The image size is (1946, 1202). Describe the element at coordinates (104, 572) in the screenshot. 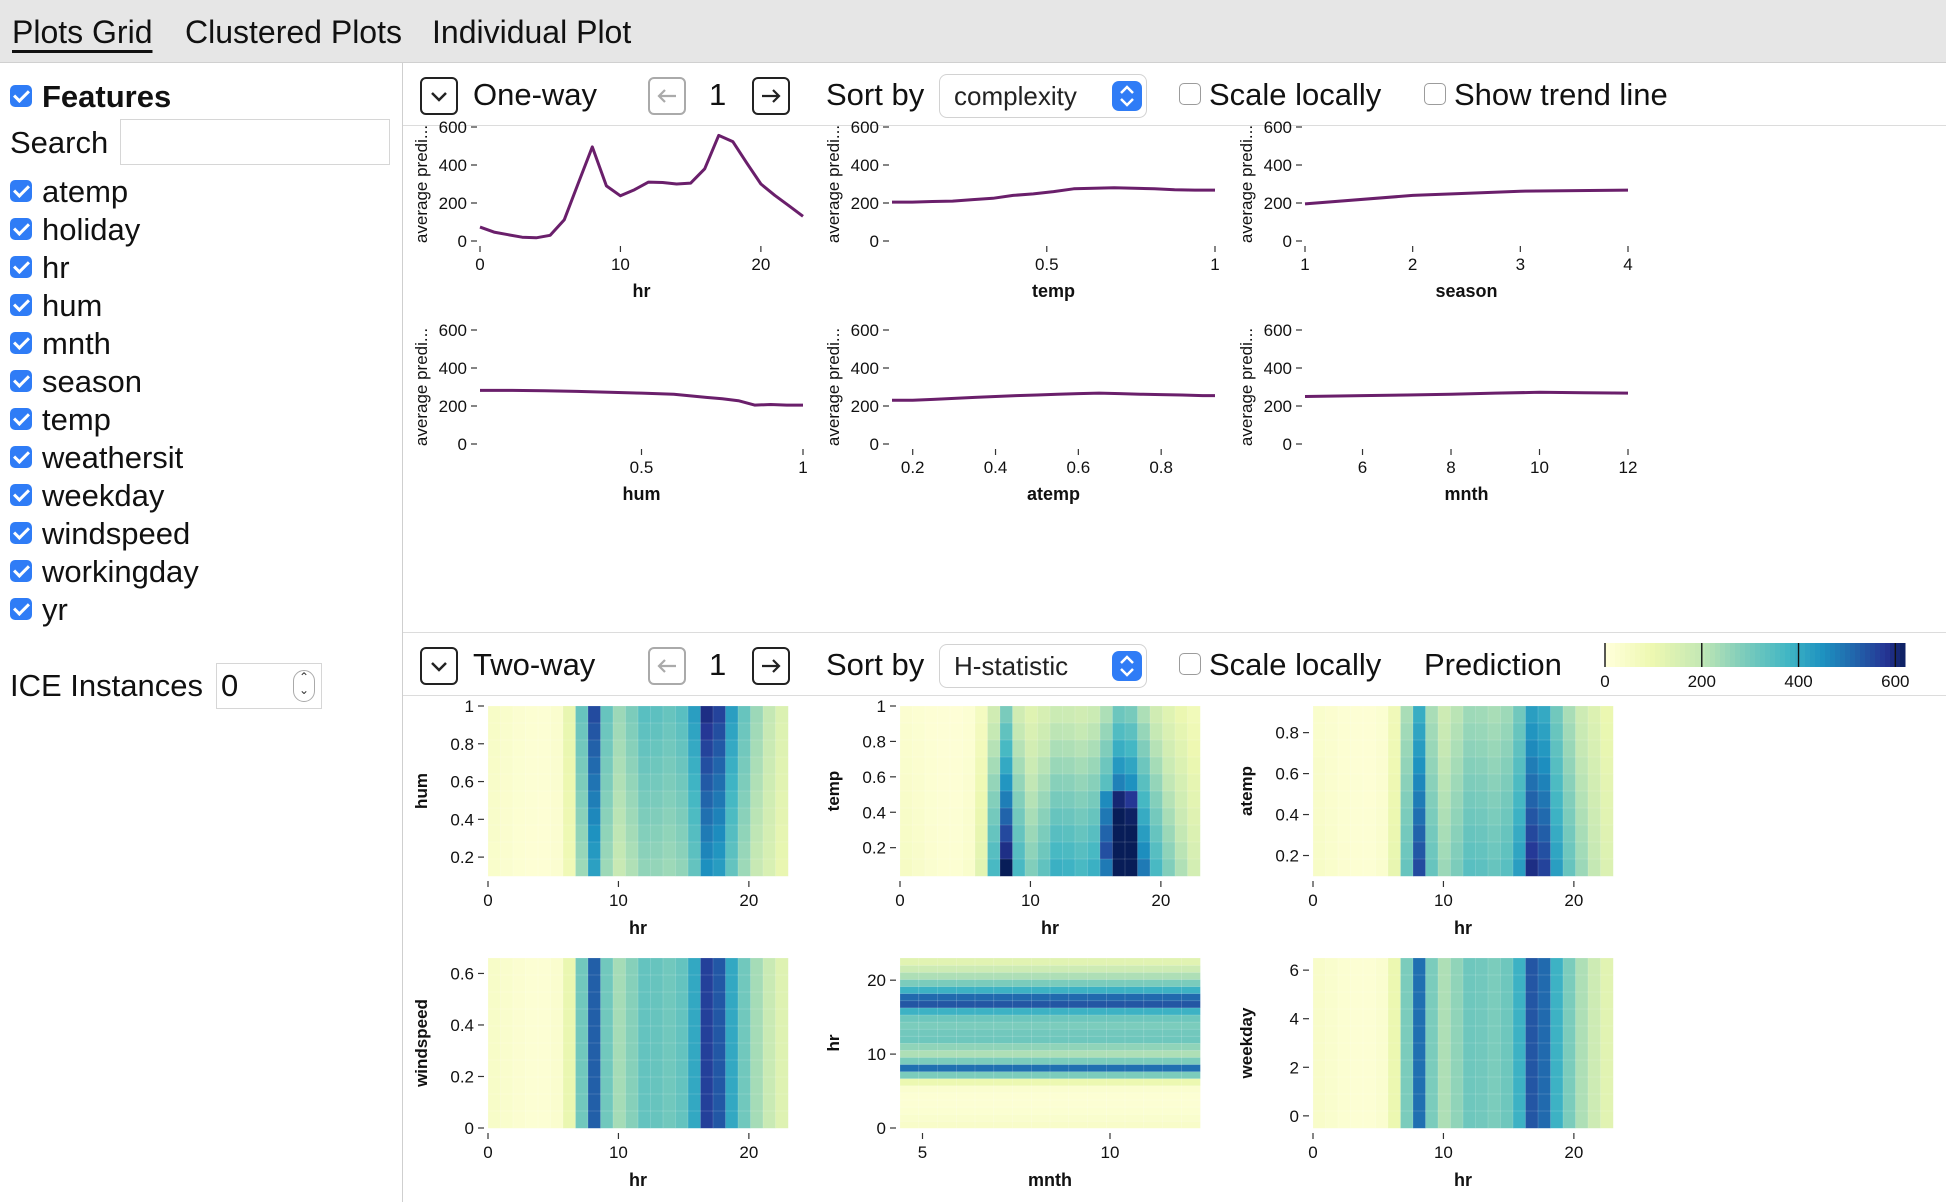

I see `feature-item-workingday: workingday` at that location.